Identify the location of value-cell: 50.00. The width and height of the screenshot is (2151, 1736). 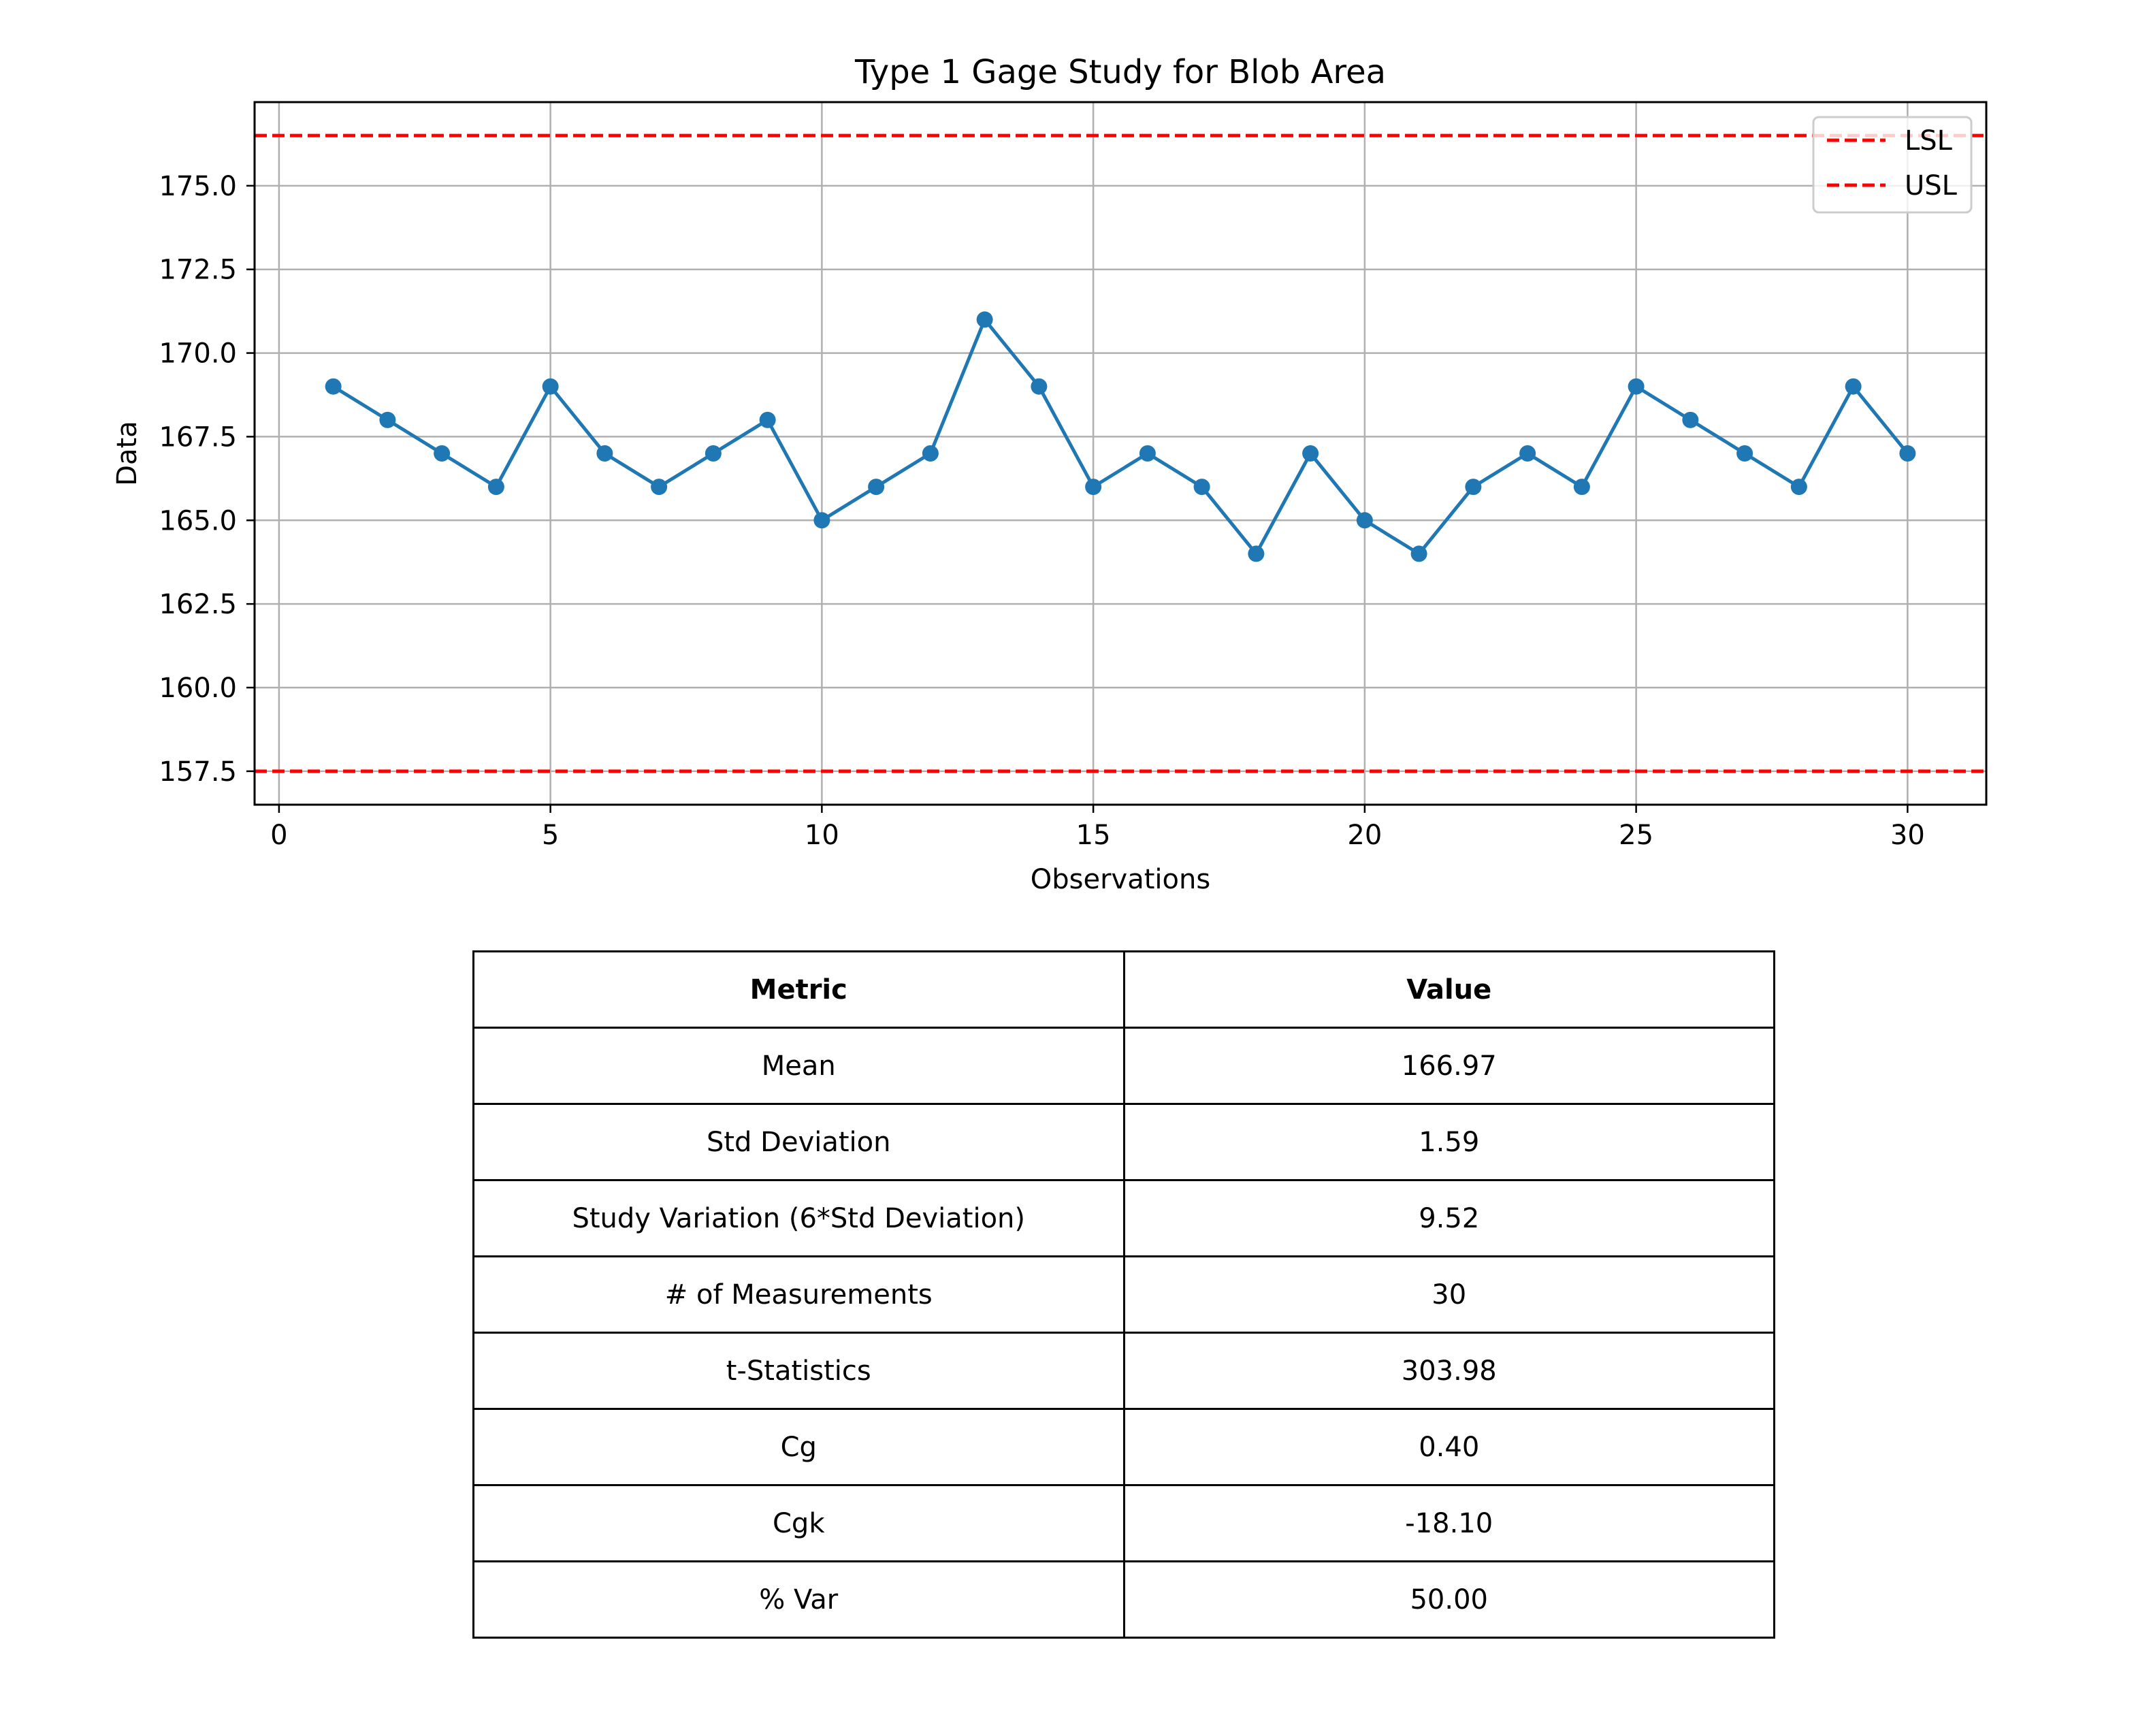
(1448, 1599).